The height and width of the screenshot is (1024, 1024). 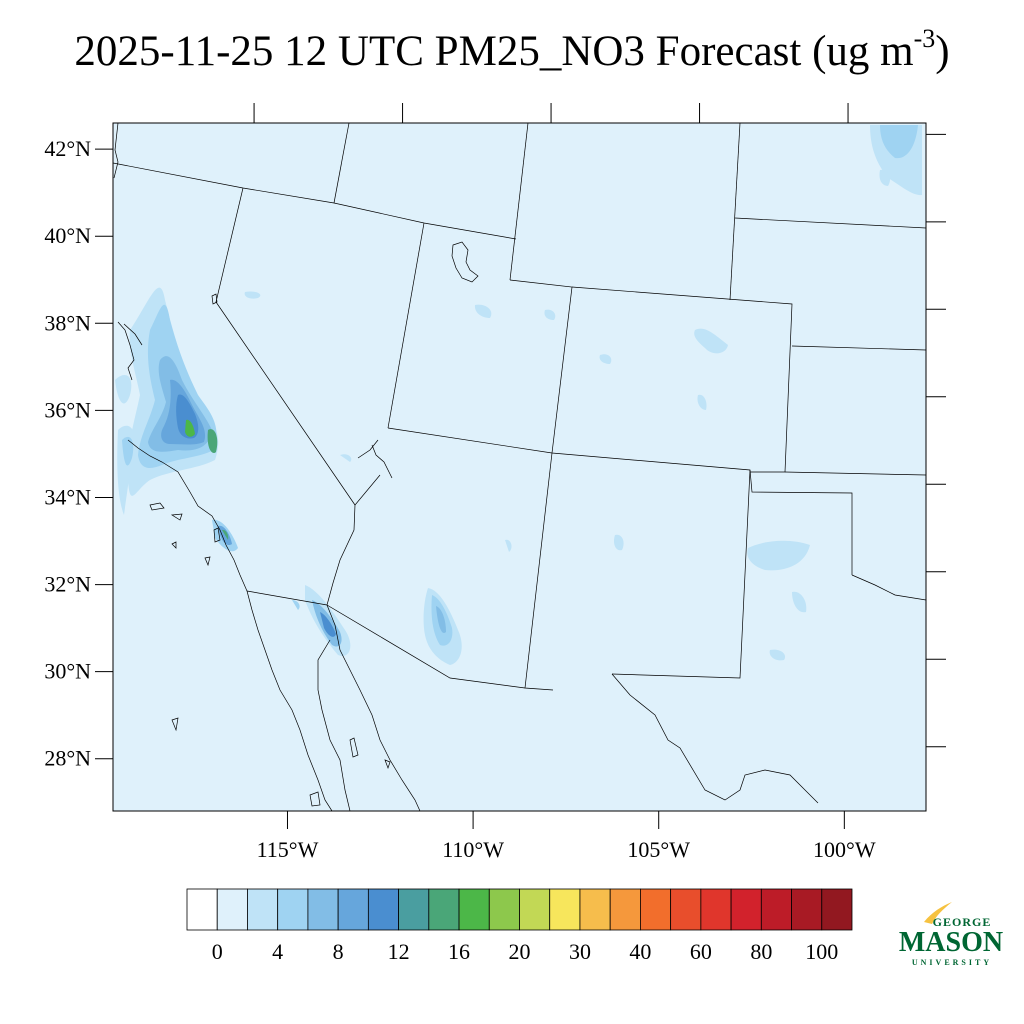 What do you see at coordinates (896, 160) in the screenshot?
I see `iowa-plume` at bounding box center [896, 160].